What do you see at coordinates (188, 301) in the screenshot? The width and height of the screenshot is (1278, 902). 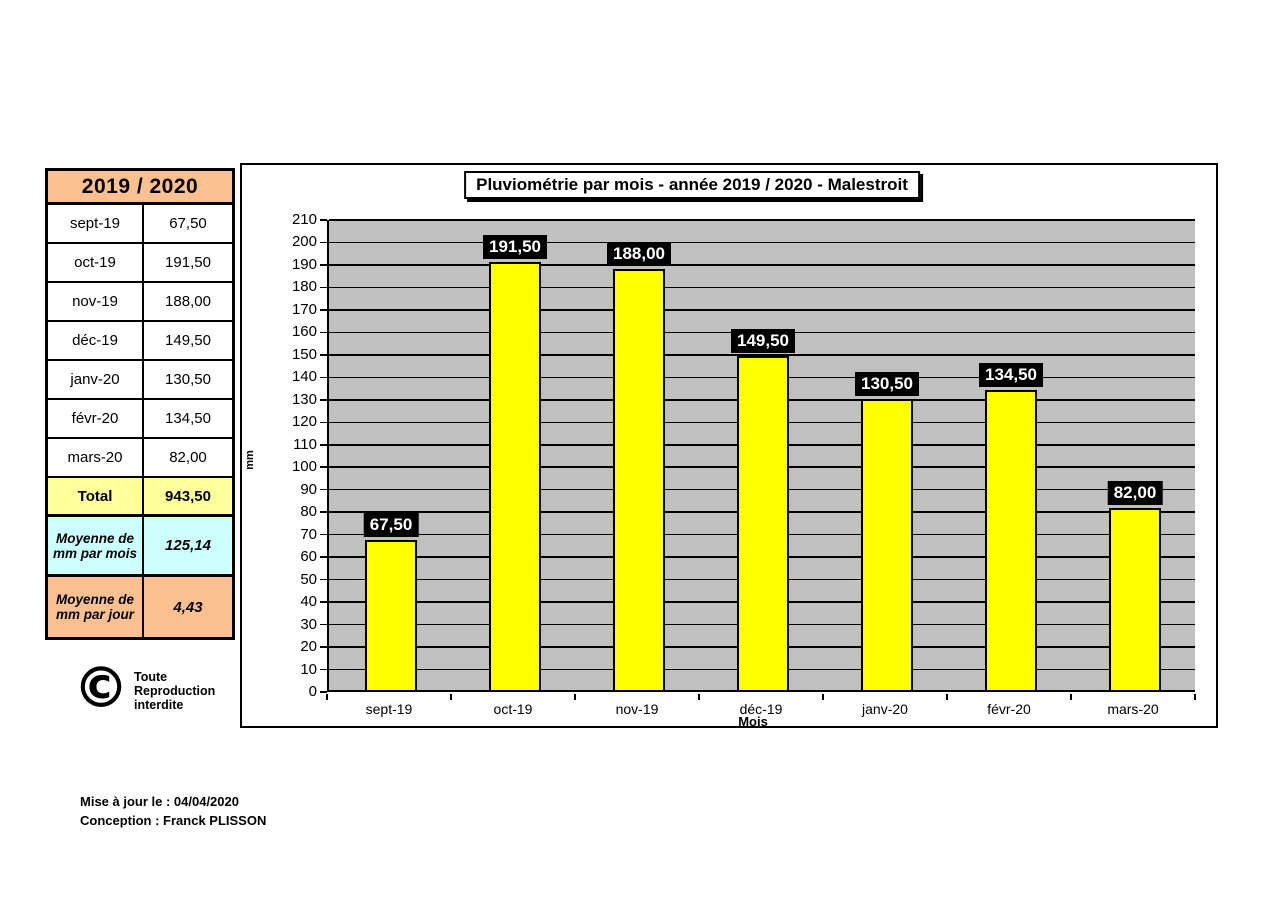 I see `value-cell: 188,00` at bounding box center [188, 301].